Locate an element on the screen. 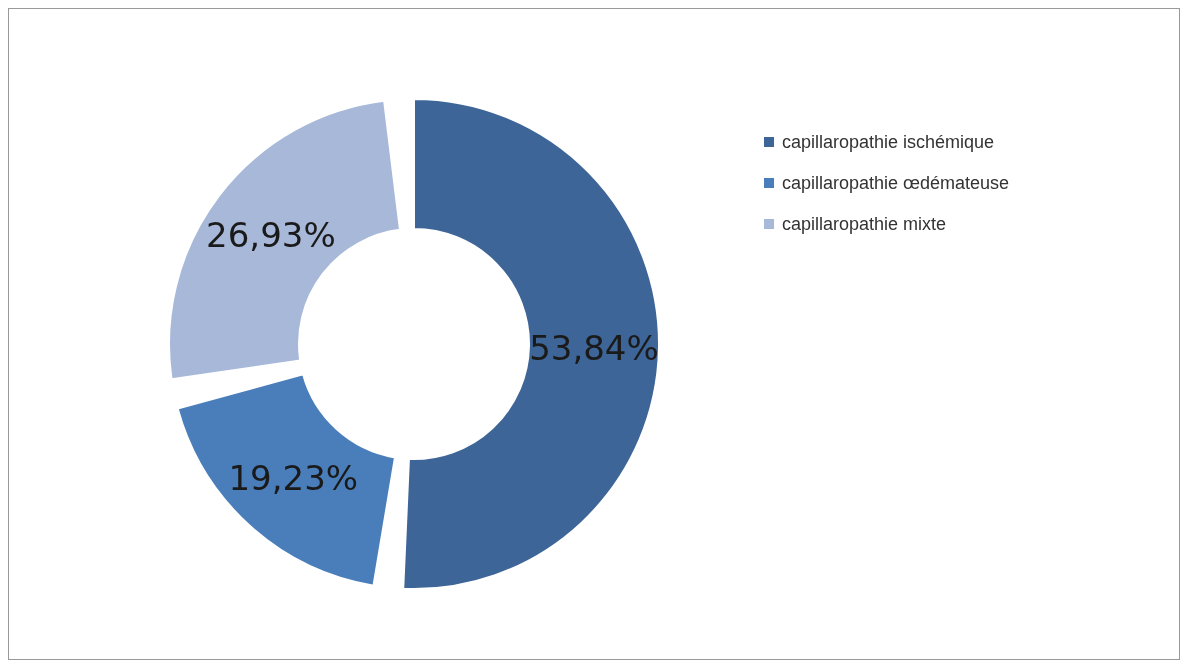 This screenshot has width=1187, height=668. legend-label: capillaropathie mixte is located at coordinates (864, 224).